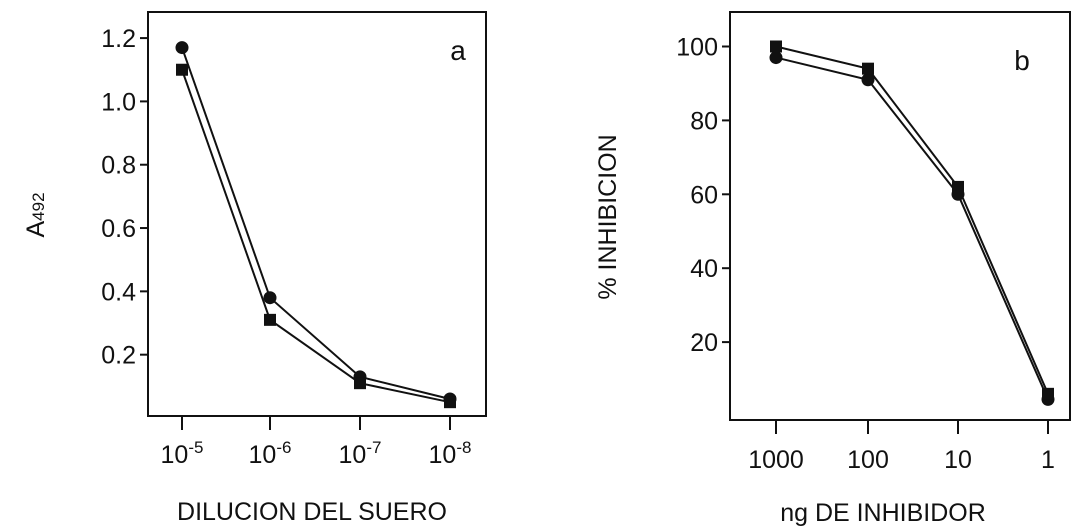  What do you see at coordinates (450, 453) in the screenshot?
I see `x-tick-label: 10⁻⁸` at bounding box center [450, 453].